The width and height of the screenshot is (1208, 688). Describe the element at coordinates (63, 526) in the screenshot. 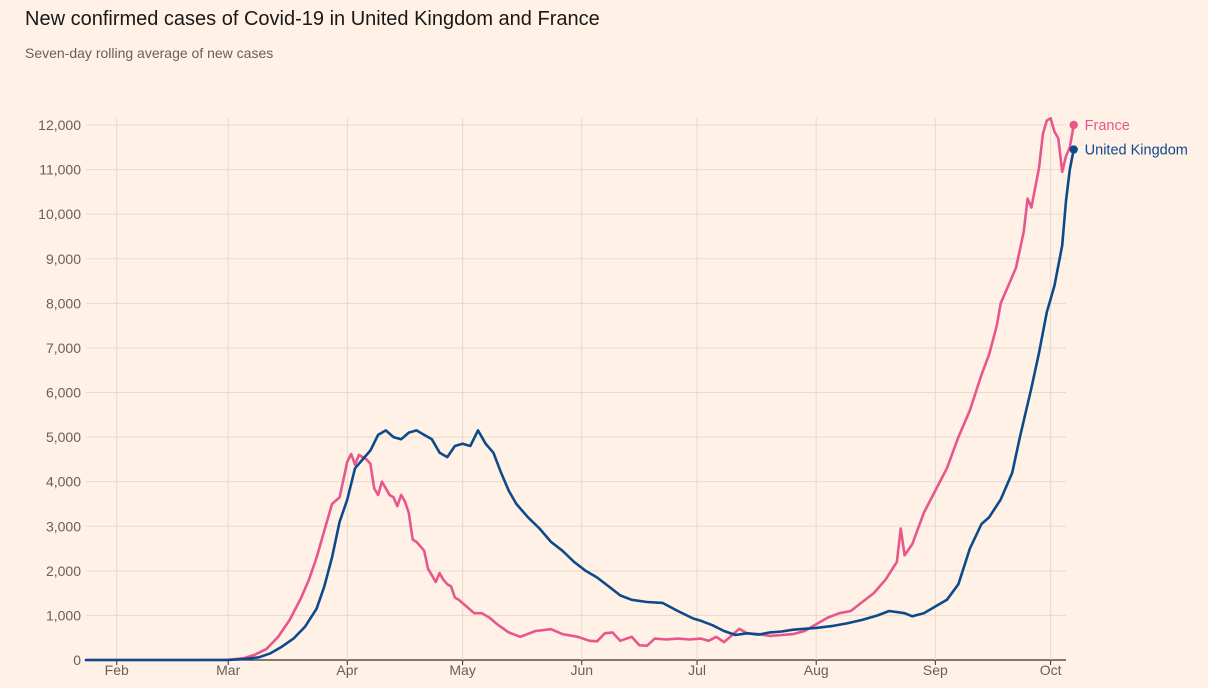

I see `y-tick-label: 3,000` at that location.